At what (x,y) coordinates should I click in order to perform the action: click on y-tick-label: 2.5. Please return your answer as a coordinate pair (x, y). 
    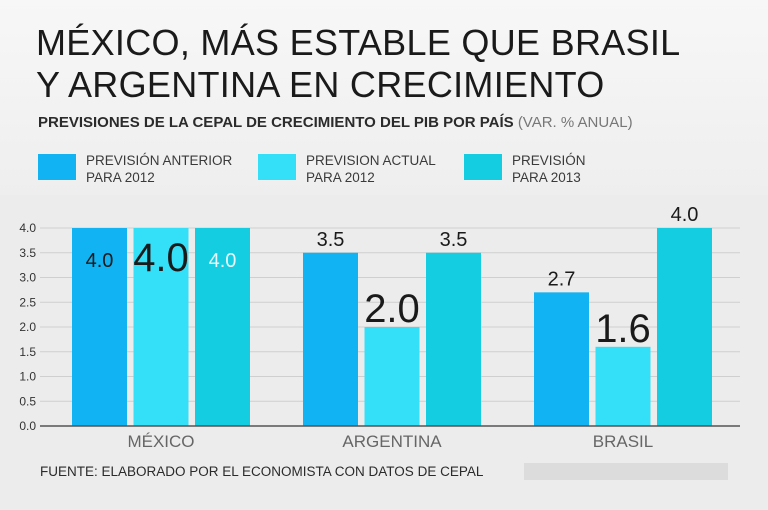
    Looking at the image, I should click on (27, 302).